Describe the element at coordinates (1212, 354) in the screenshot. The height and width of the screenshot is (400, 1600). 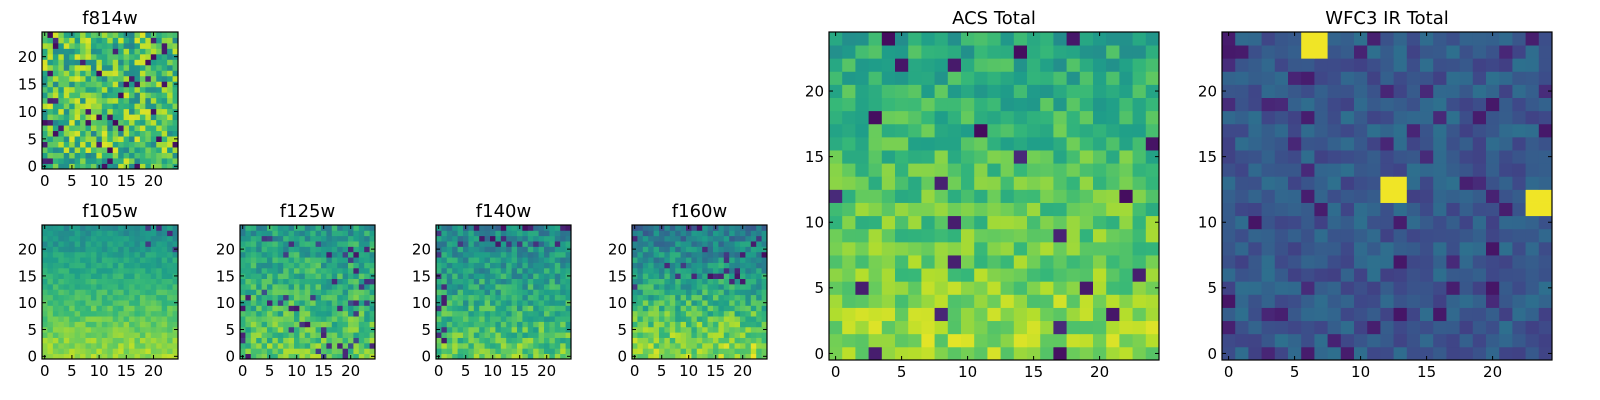
I see `y-tick-label: 0` at that location.